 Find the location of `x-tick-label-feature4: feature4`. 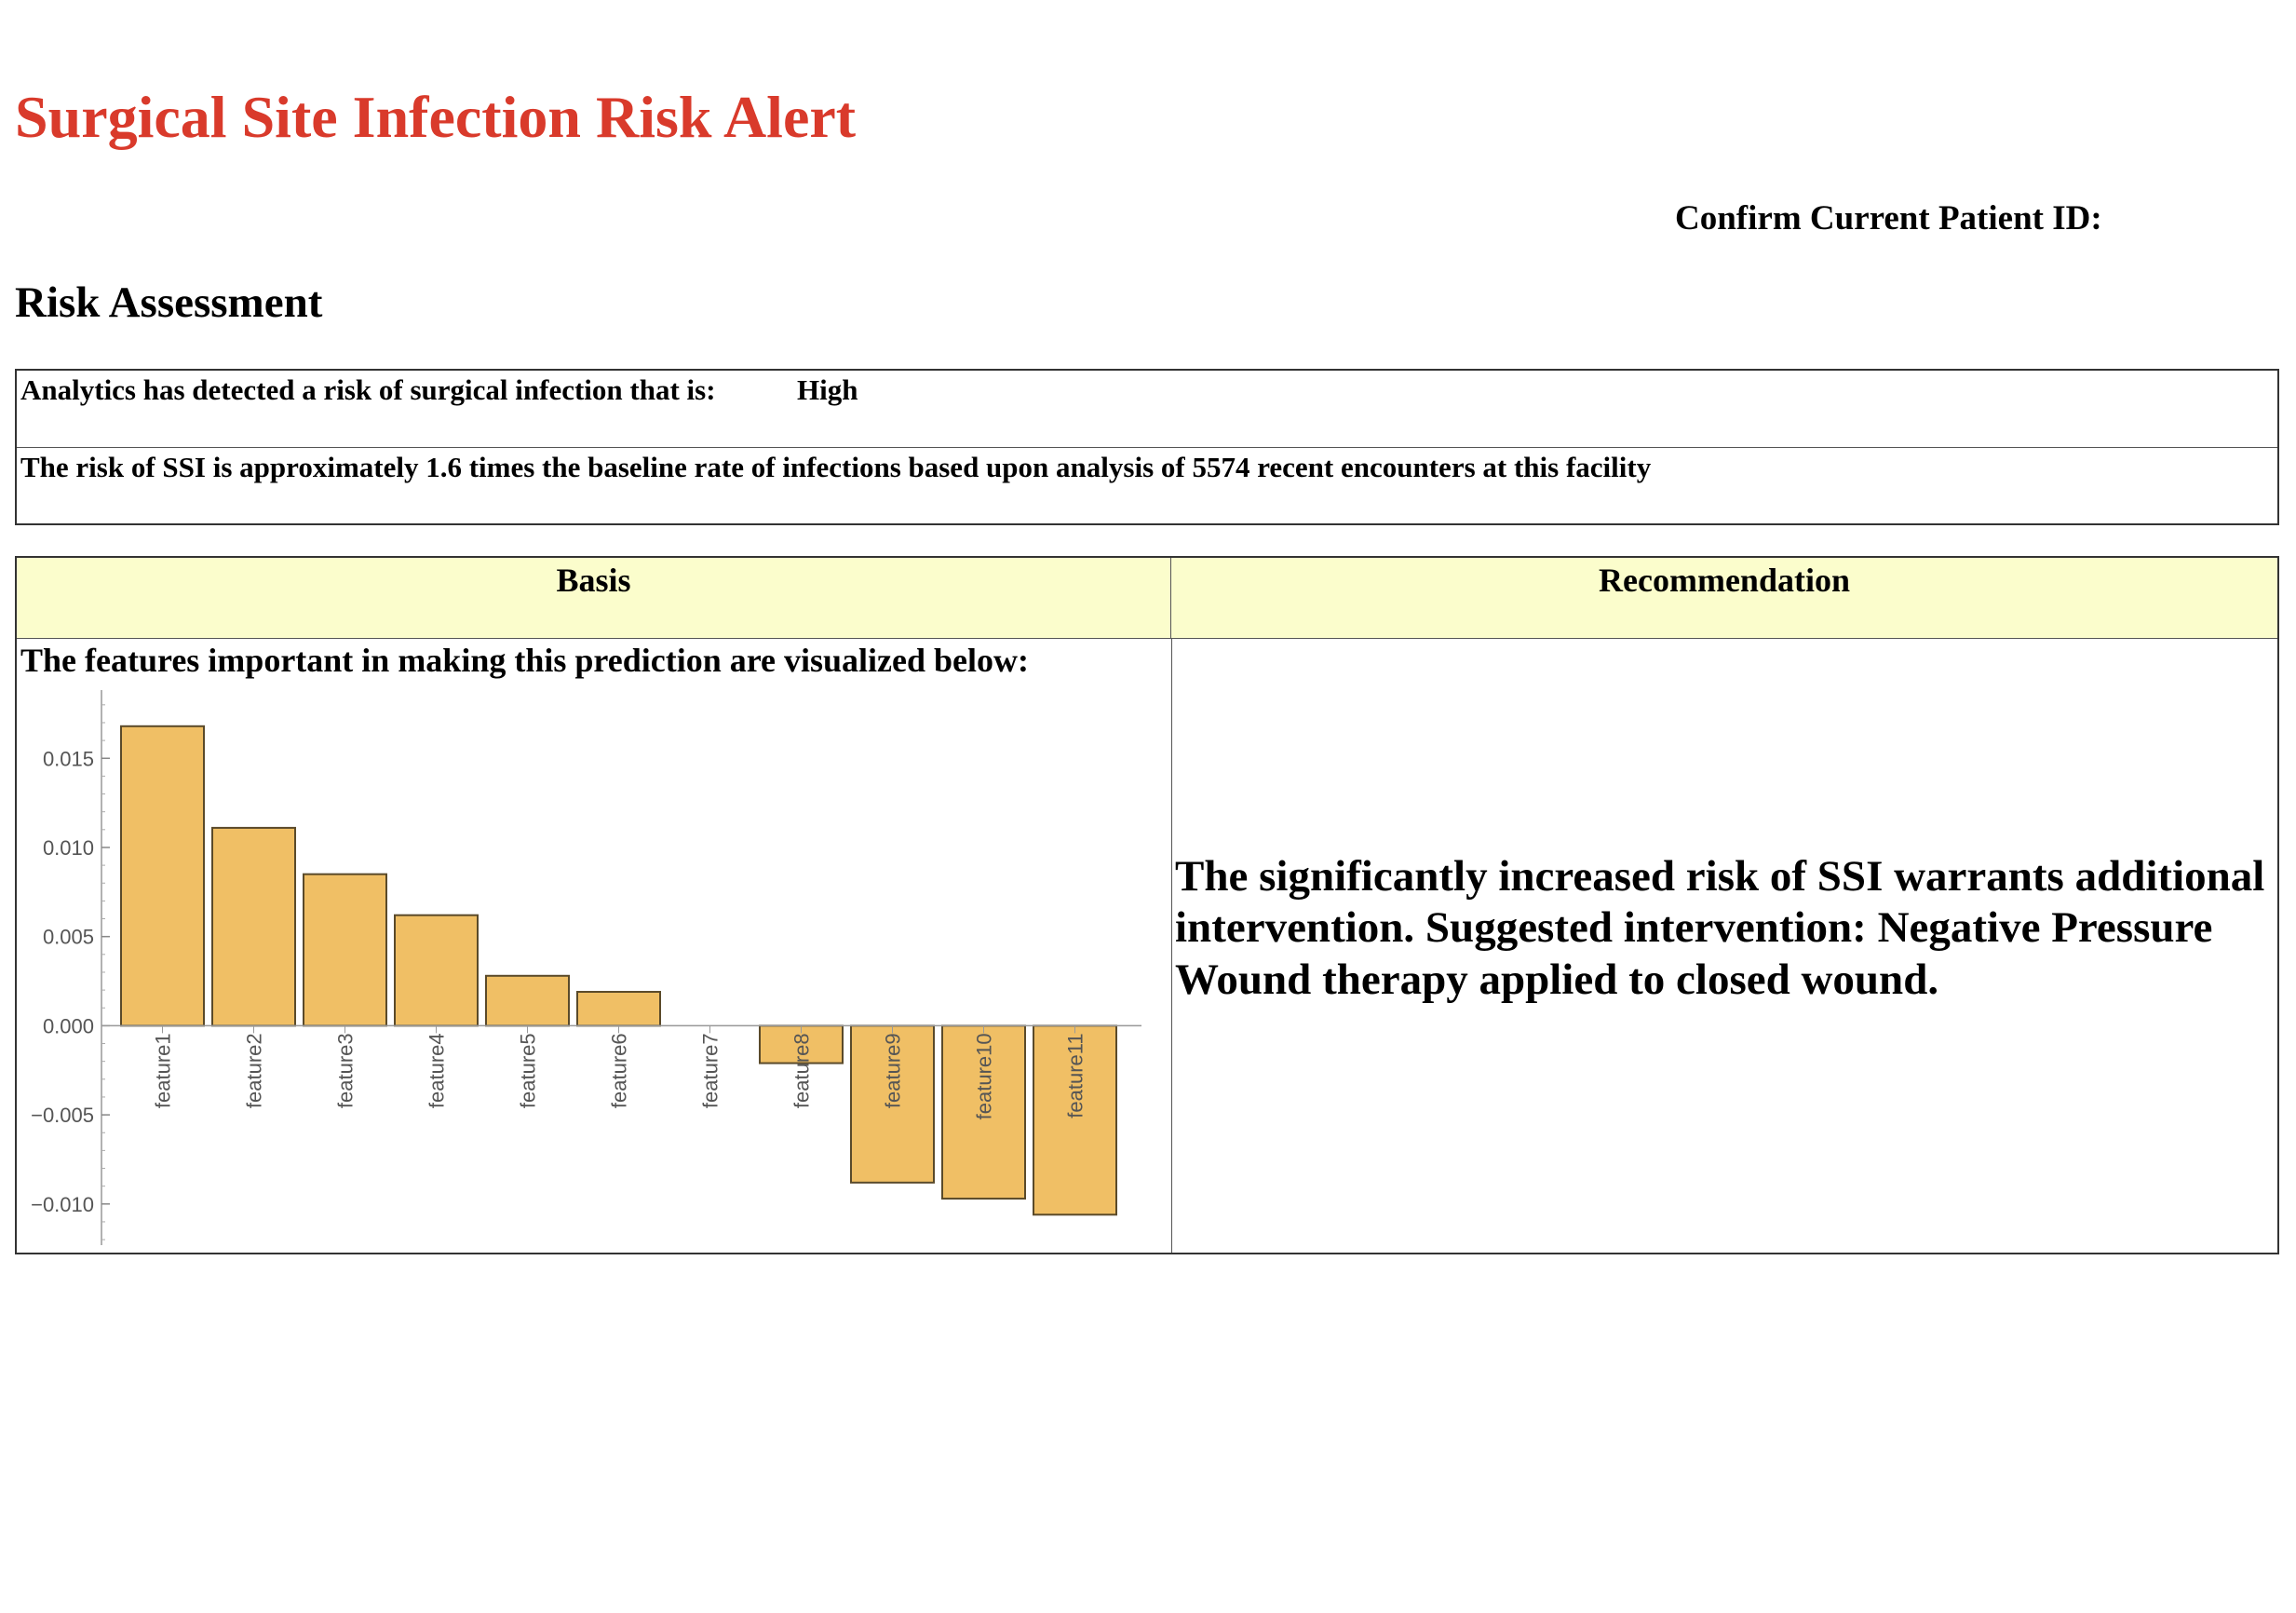

x-tick-label-feature4: feature4 is located at coordinates (437, 1071).